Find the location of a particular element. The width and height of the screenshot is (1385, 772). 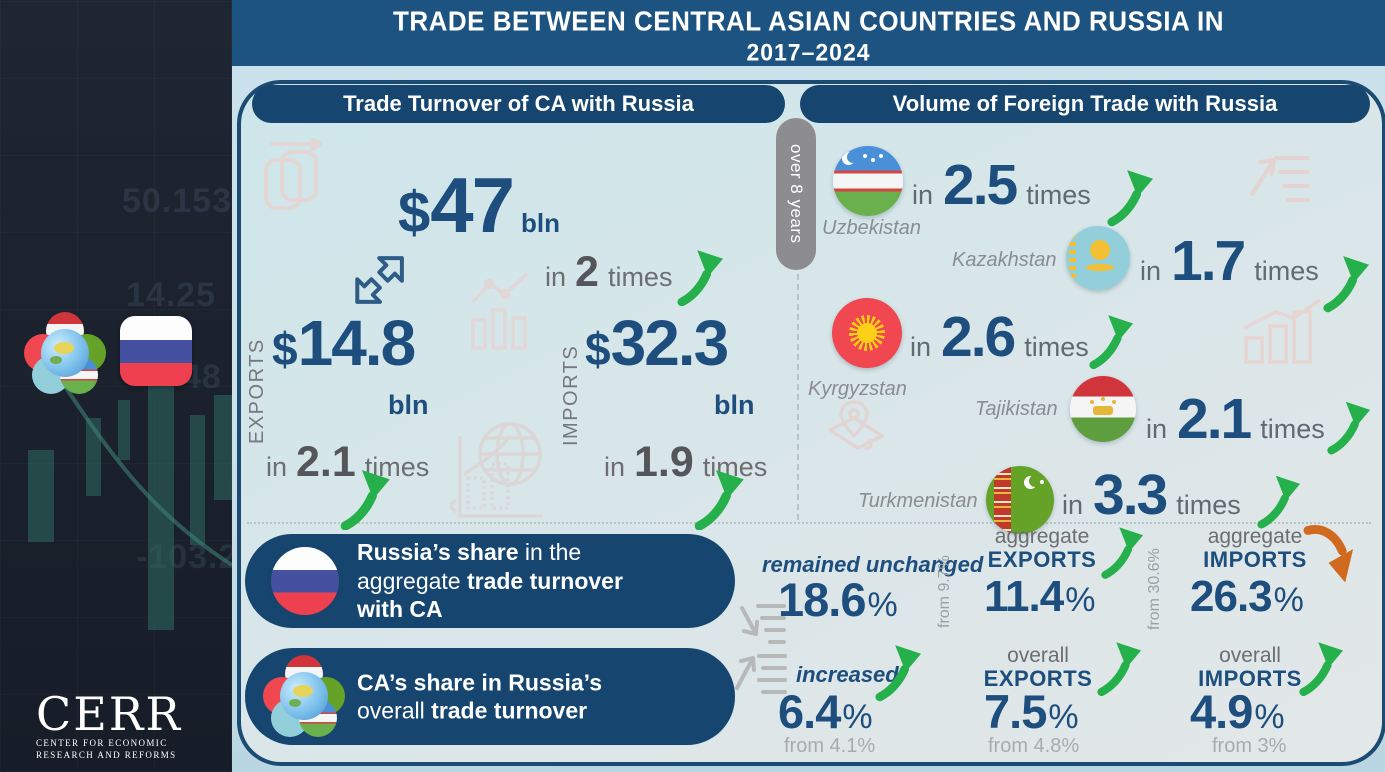

imports-amount: 32.3 is located at coordinates (670, 343).